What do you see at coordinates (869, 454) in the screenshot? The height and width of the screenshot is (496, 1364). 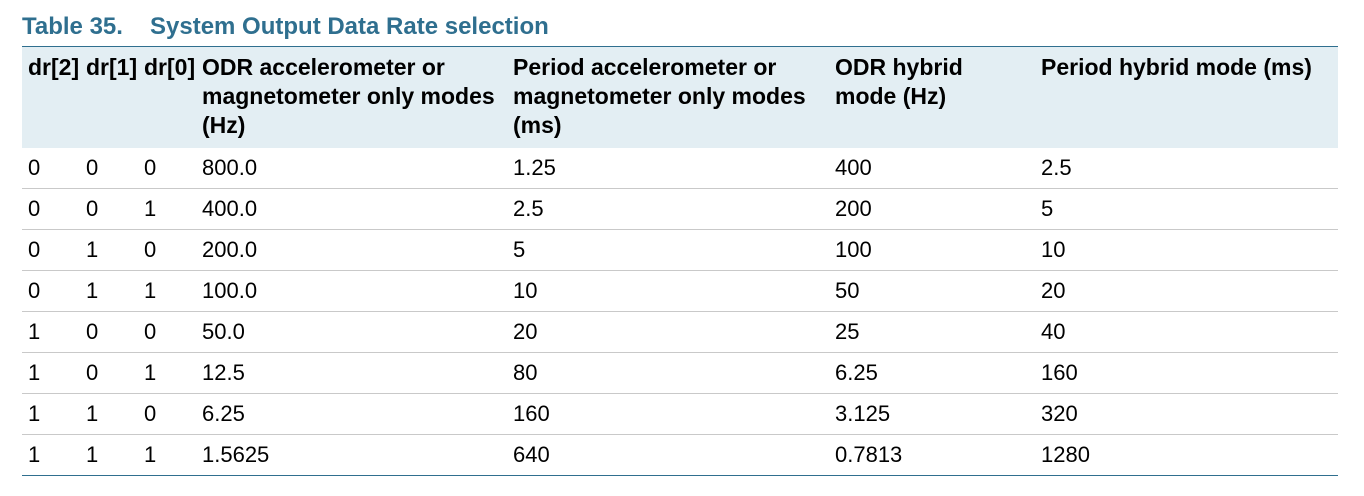 I see `cell-odr-hybrid: 0.7813` at bounding box center [869, 454].